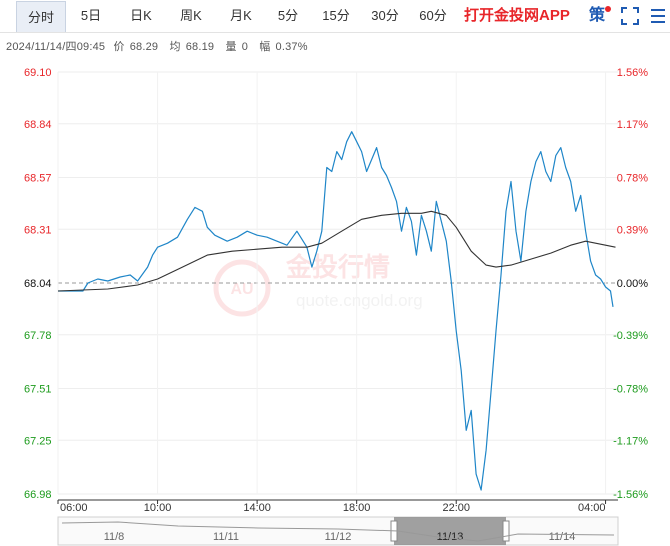  I want to click on time-navigator: 11/8 11/11 11/12 11/13 11/14, so click(338, 531).